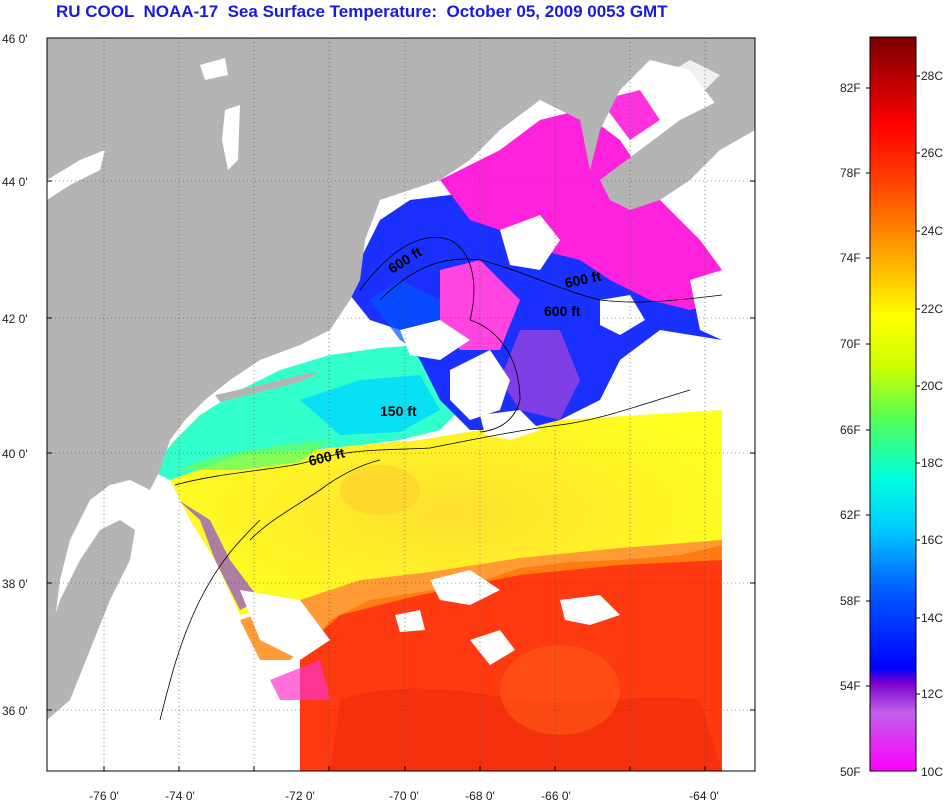  I want to click on lat-label: 40 0', so click(15, 454).